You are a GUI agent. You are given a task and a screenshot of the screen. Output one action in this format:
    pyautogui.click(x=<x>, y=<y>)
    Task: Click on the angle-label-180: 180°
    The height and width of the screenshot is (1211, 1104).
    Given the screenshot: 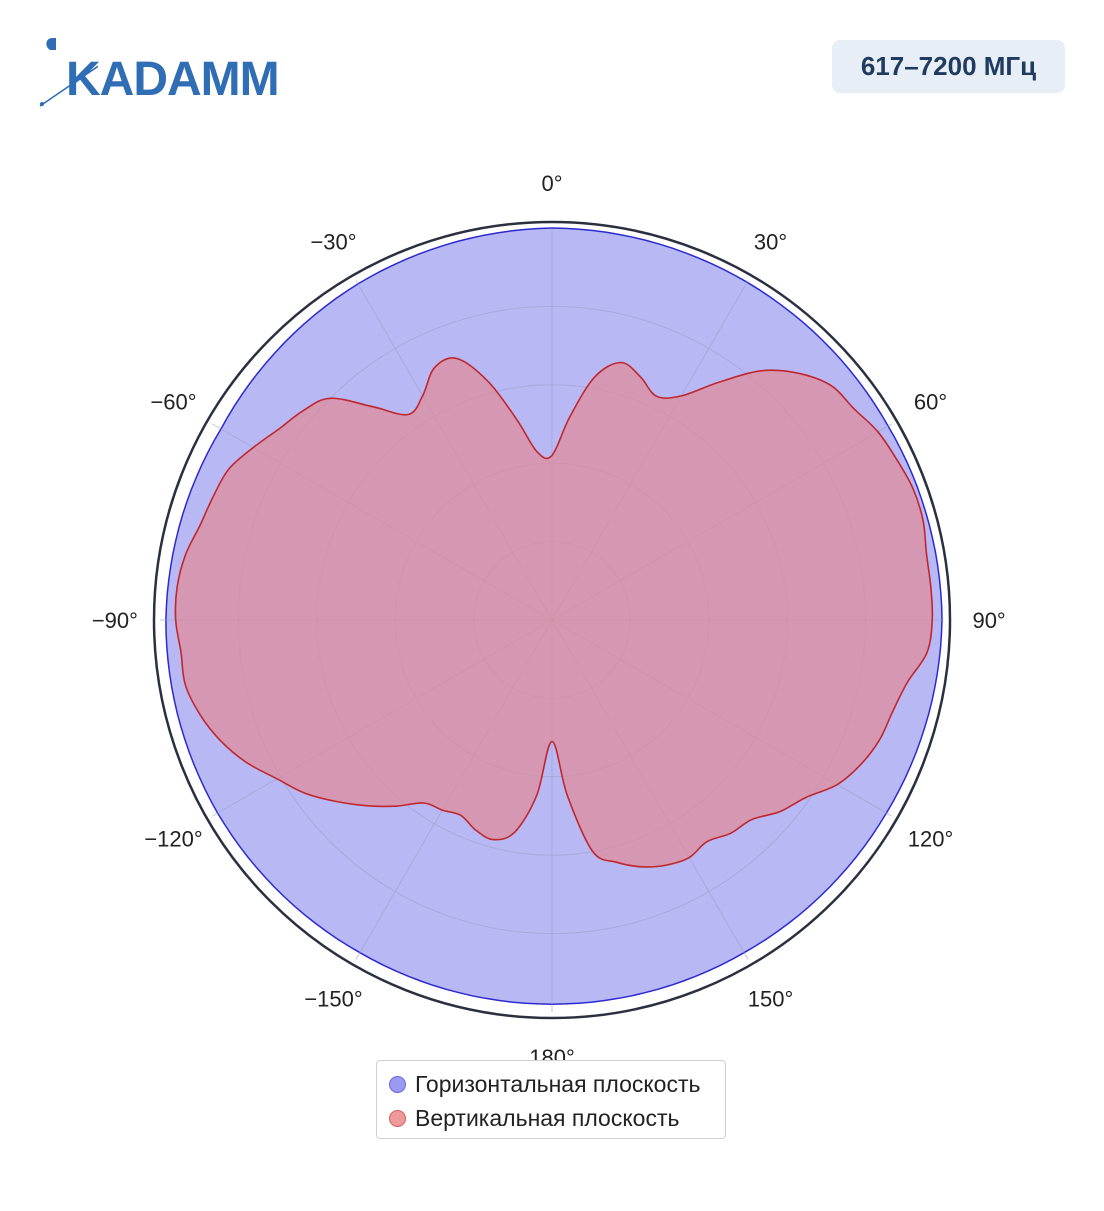 What is the action you would take?
    pyautogui.click(x=552, y=1052)
    